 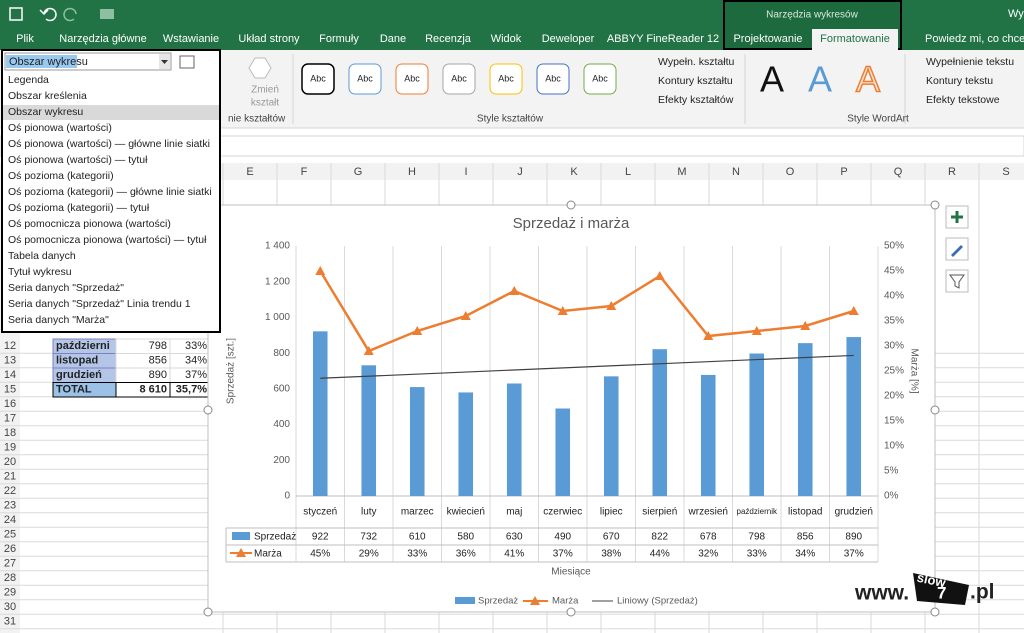 I want to click on column-header: M, so click(x=681, y=172).